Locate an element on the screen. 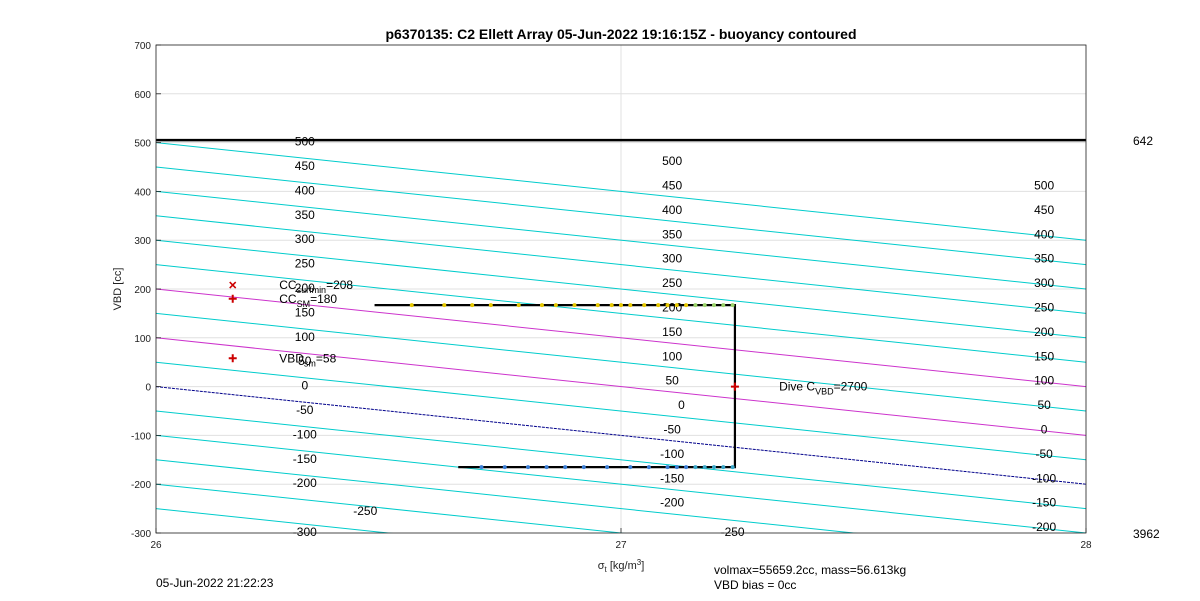 The image size is (1200, 601). x-tick-label: 27 is located at coordinates (621, 545).